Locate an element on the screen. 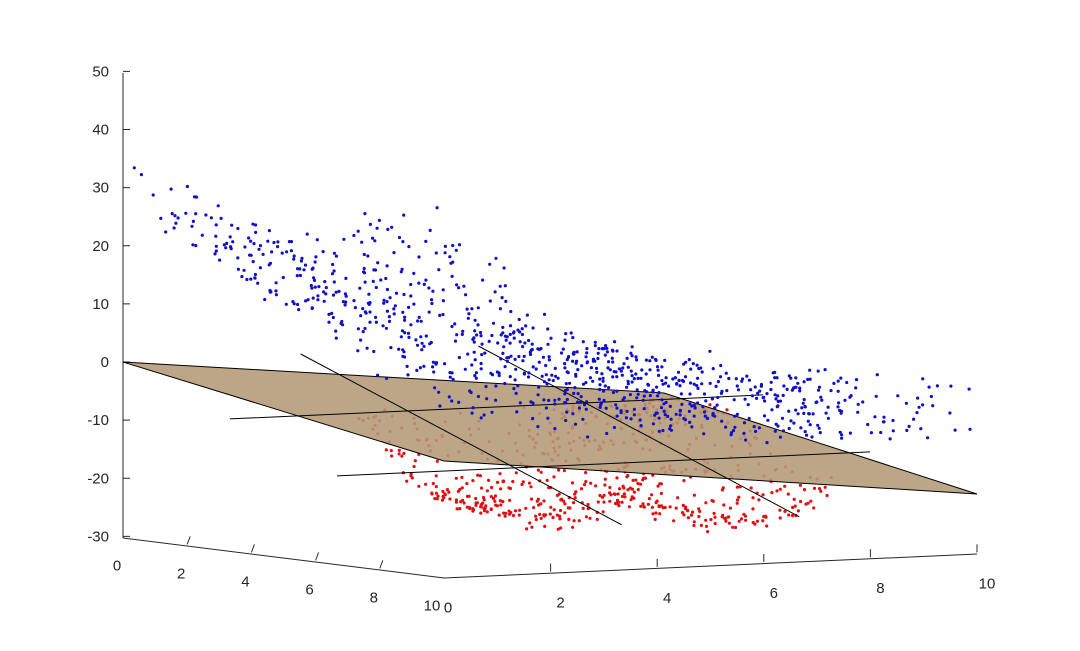 Image resolution: width=1080 pixels, height=651 pixels. x-tick-label: 8 is located at coordinates (374, 597).